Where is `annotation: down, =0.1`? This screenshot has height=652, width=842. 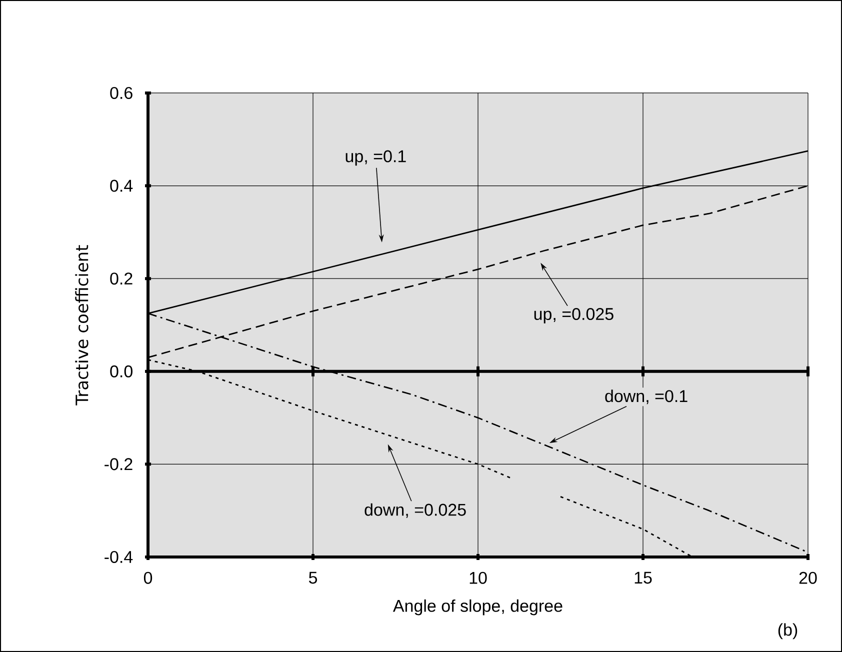 annotation: down, =0.1 is located at coordinates (646, 397).